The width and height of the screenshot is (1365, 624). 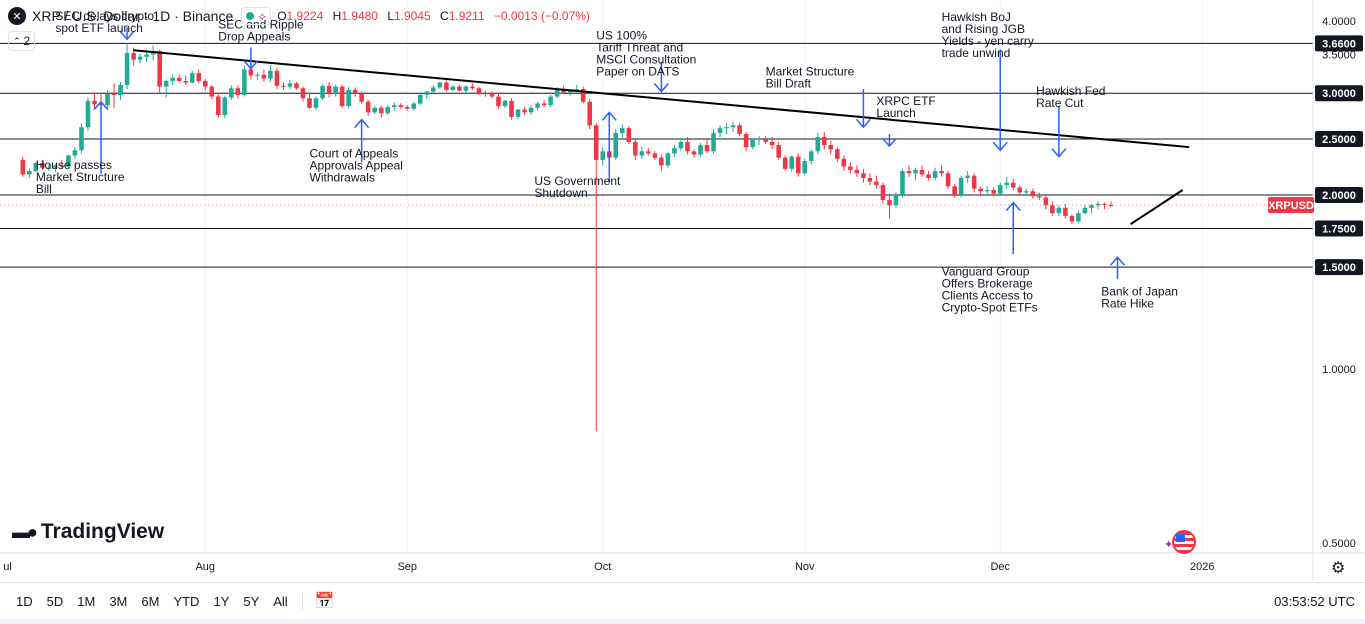 I want to click on timeframe-6m-button: 6M, so click(x=150, y=601).